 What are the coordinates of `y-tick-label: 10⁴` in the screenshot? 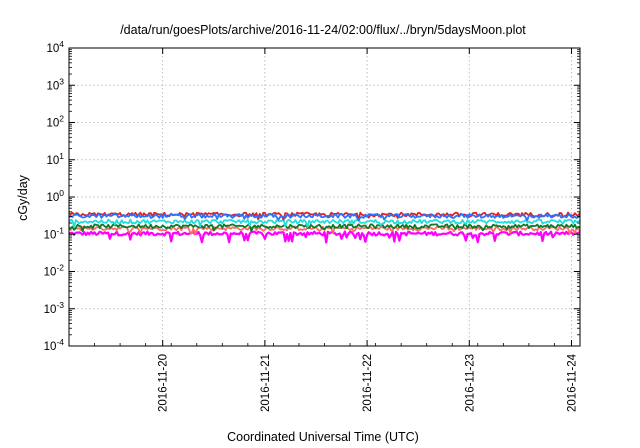 It's located at (55, 47).